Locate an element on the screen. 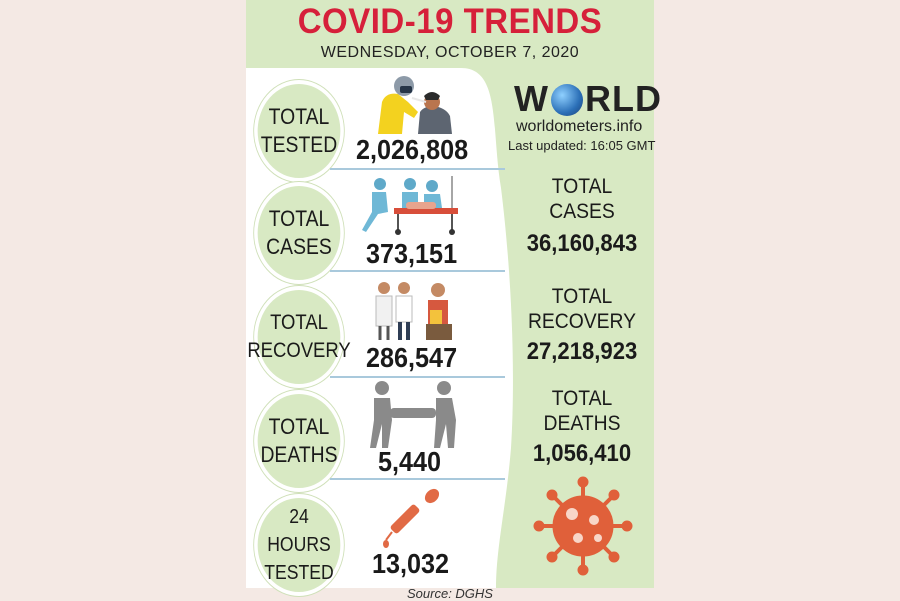  stat-value: 13,032 is located at coordinates (411, 563).